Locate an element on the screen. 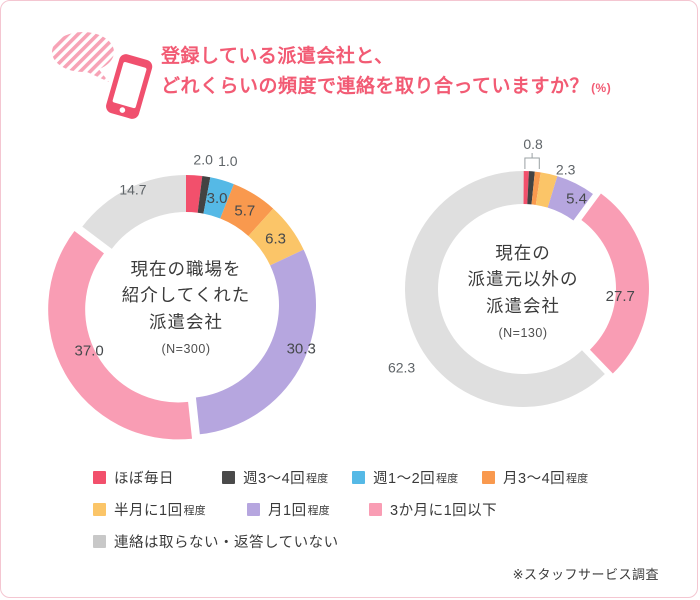 Image resolution: width=700 pixels, height=600 pixels. legend-label: 連絡は取らない・返答していない is located at coordinates (226, 543).